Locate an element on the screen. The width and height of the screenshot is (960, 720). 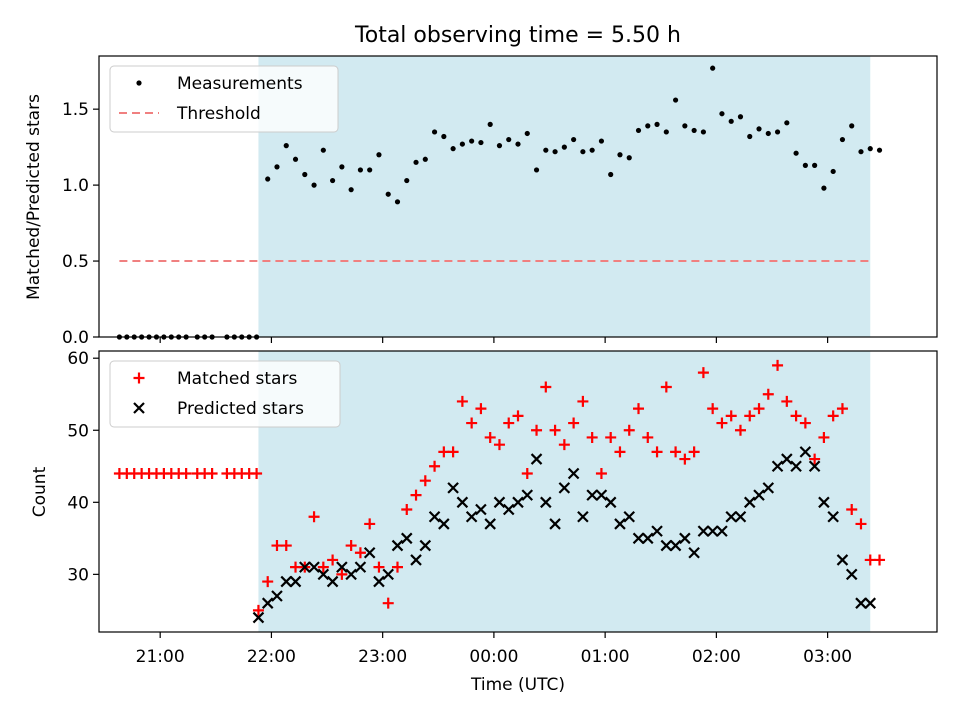
y-tick-label: 1.0 is located at coordinates (75, 186).